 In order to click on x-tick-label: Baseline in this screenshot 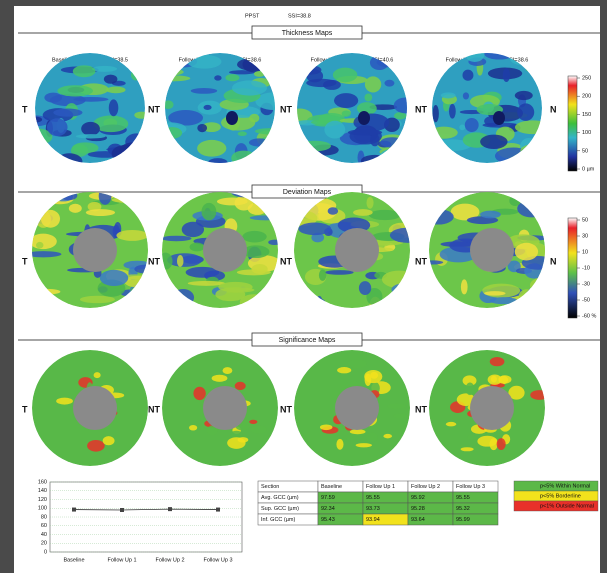, I will do `click(73, 560)`.